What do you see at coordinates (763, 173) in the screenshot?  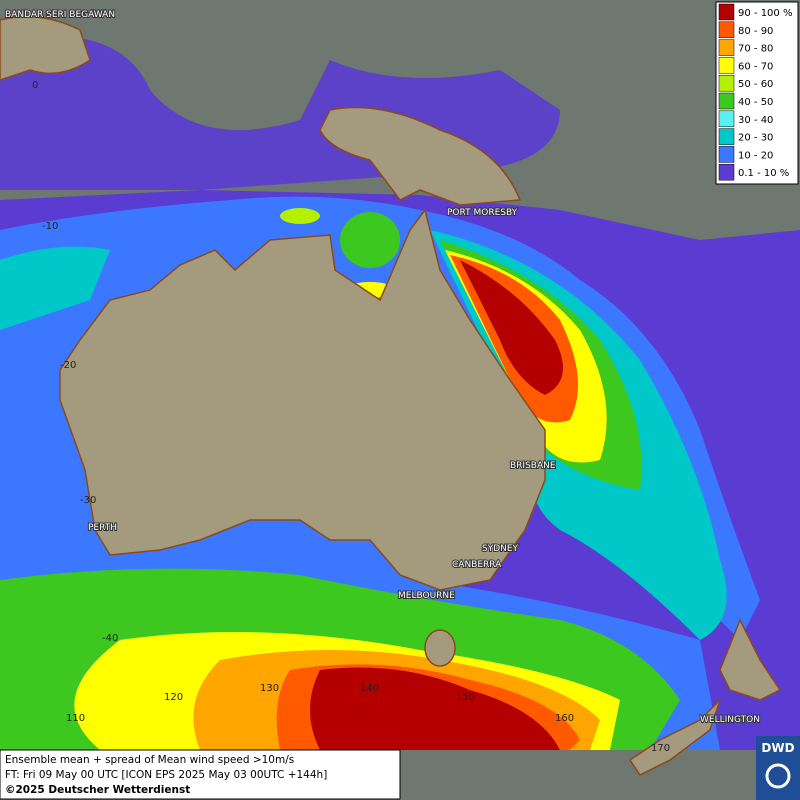 I see `legend-label: 0.1 - 10 %` at bounding box center [763, 173].